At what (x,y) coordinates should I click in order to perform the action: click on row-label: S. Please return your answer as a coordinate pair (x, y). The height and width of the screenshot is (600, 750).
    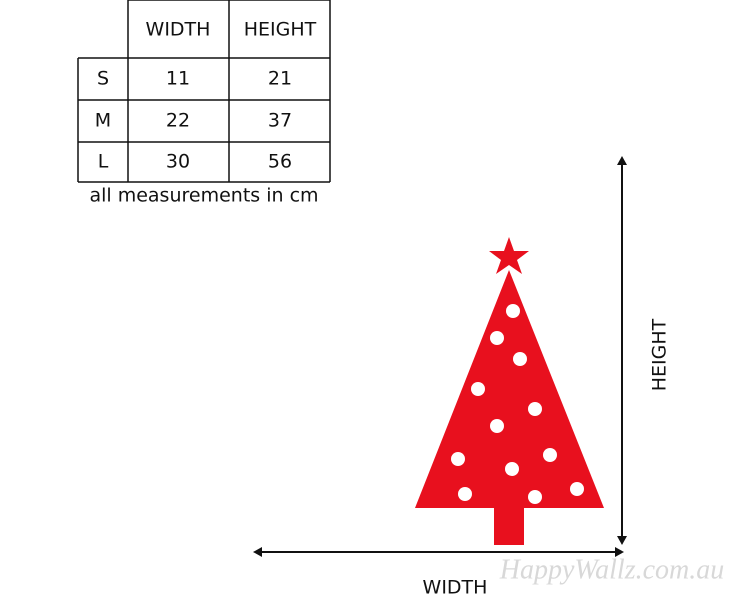
    Looking at the image, I should click on (103, 79).